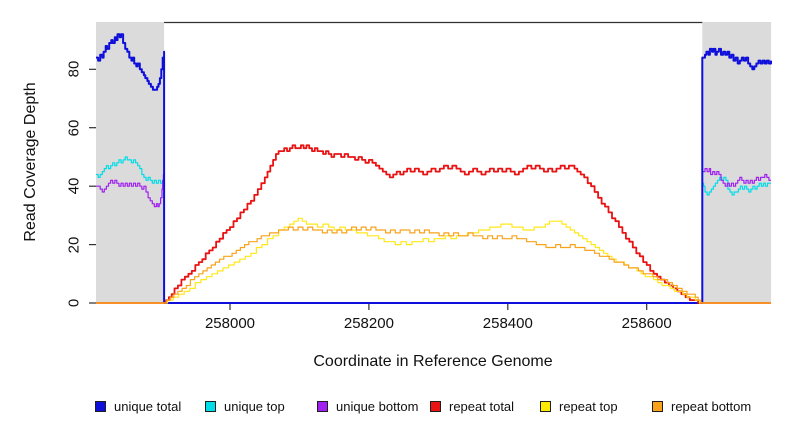 This screenshot has width=792, height=432. I want to click on y-tick-label: 40, so click(74, 186).